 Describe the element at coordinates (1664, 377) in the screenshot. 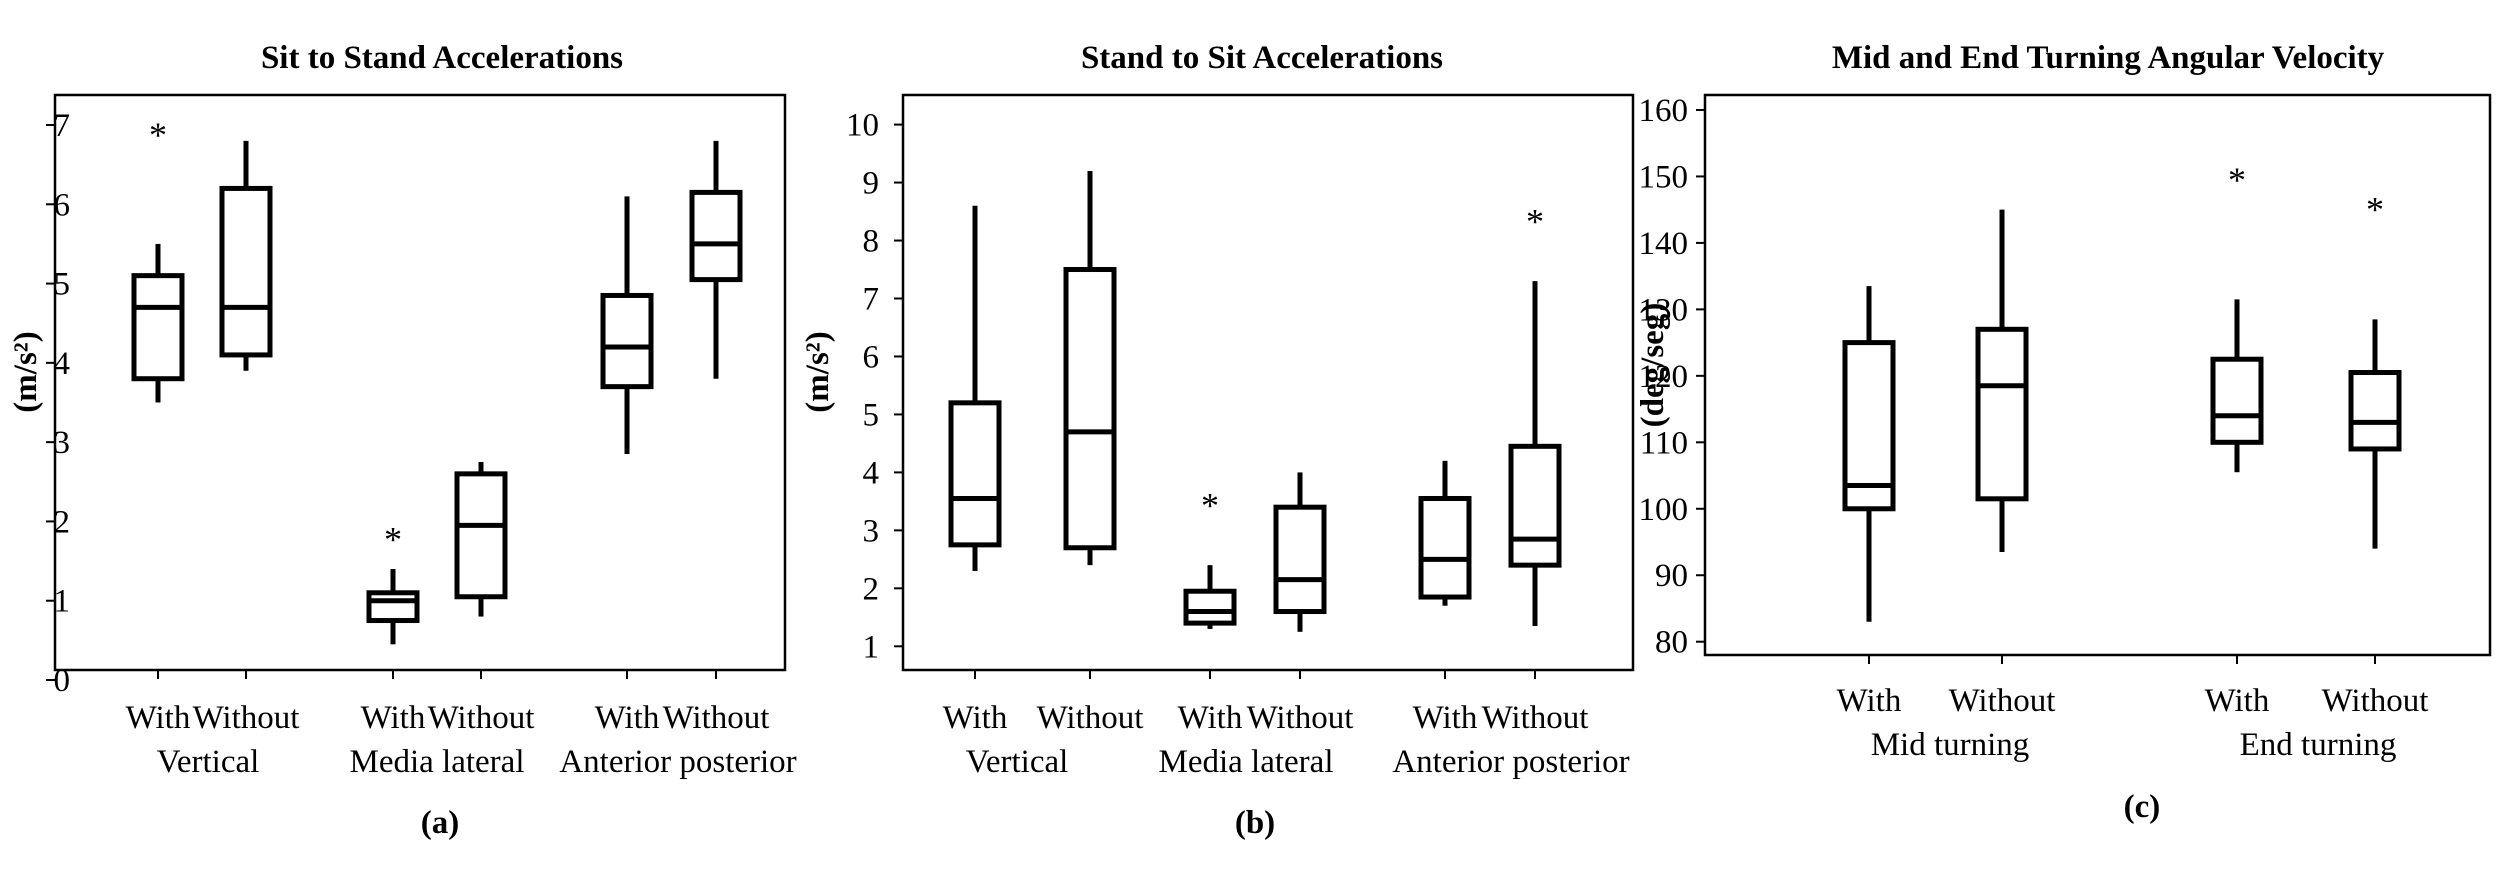

I see `y-tick-label: 120` at that location.